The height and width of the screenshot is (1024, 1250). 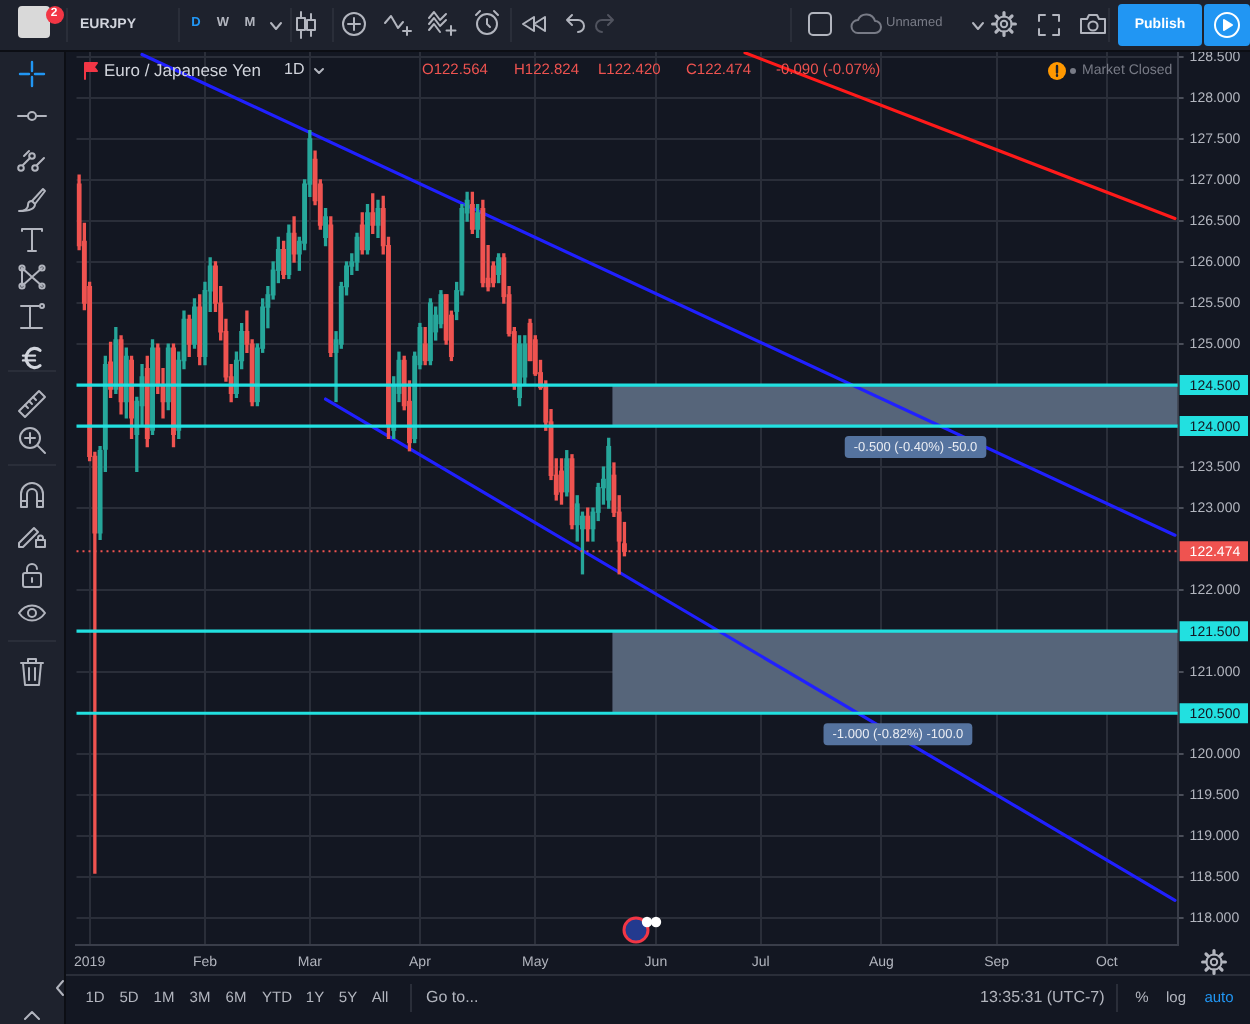 I want to click on annotation: 1D, so click(x=294, y=69).